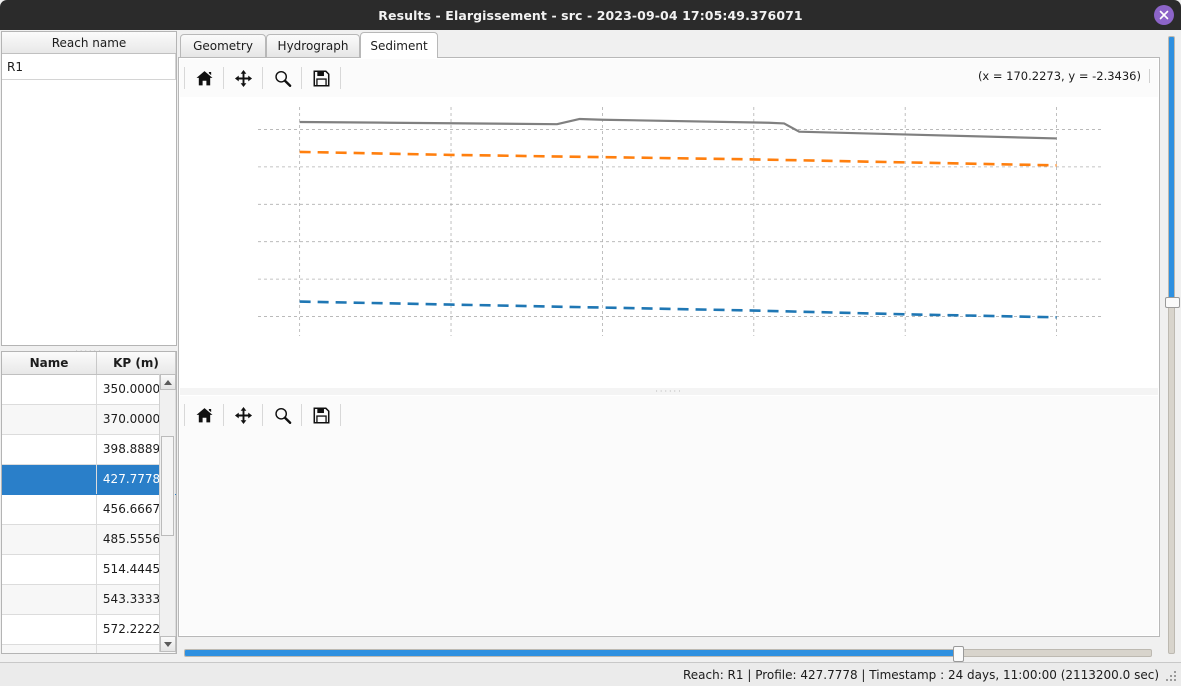 This screenshot has width=1181, height=686. Describe the element at coordinates (958, 654) in the screenshot. I see `timestep-slider-handle` at that location.